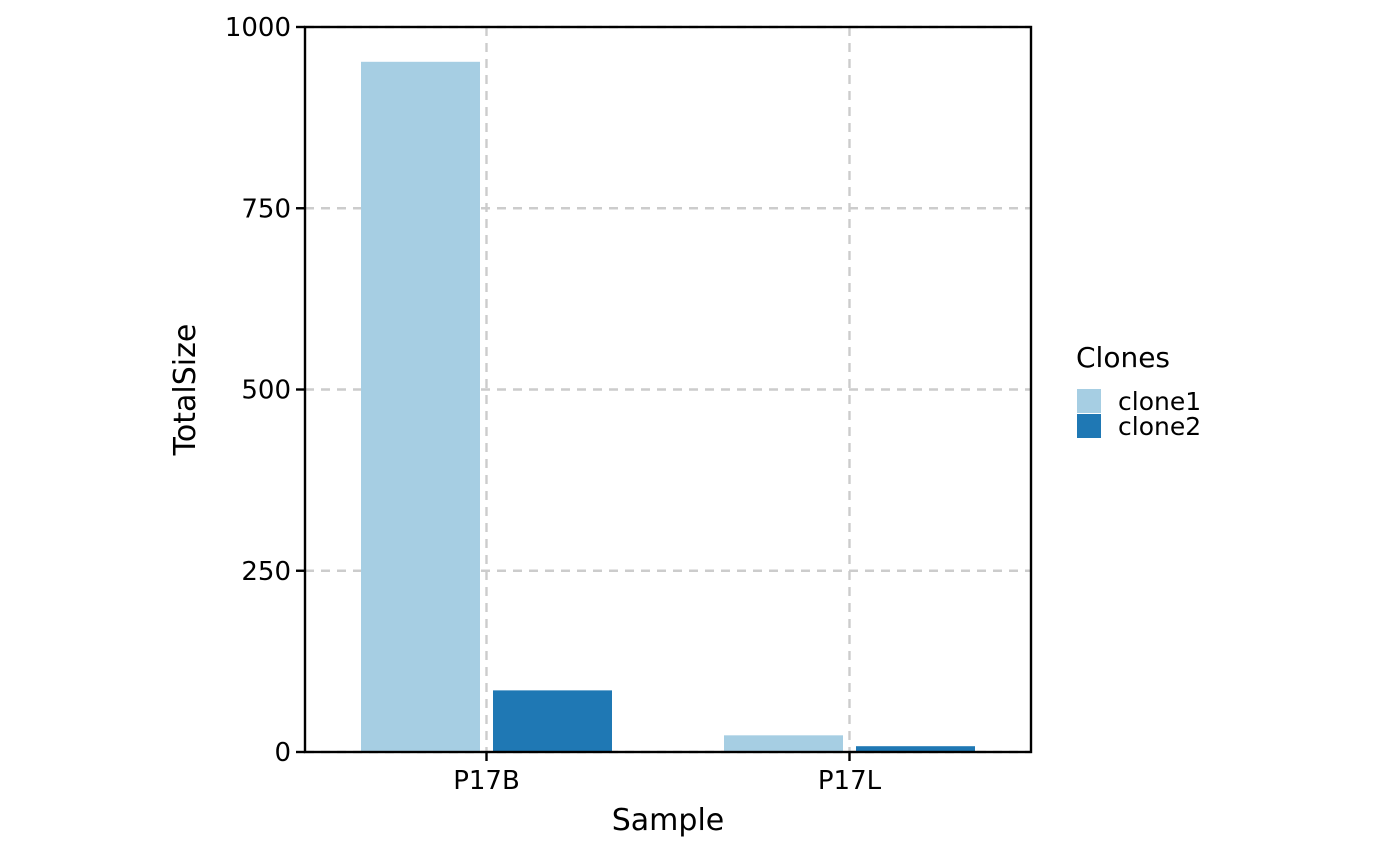 The height and width of the screenshot is (866, 1400). What do you see at coordinates (486, 781) in the screenshot?
I see `x-tick-label: P17B` at bounding box center [486, 781].